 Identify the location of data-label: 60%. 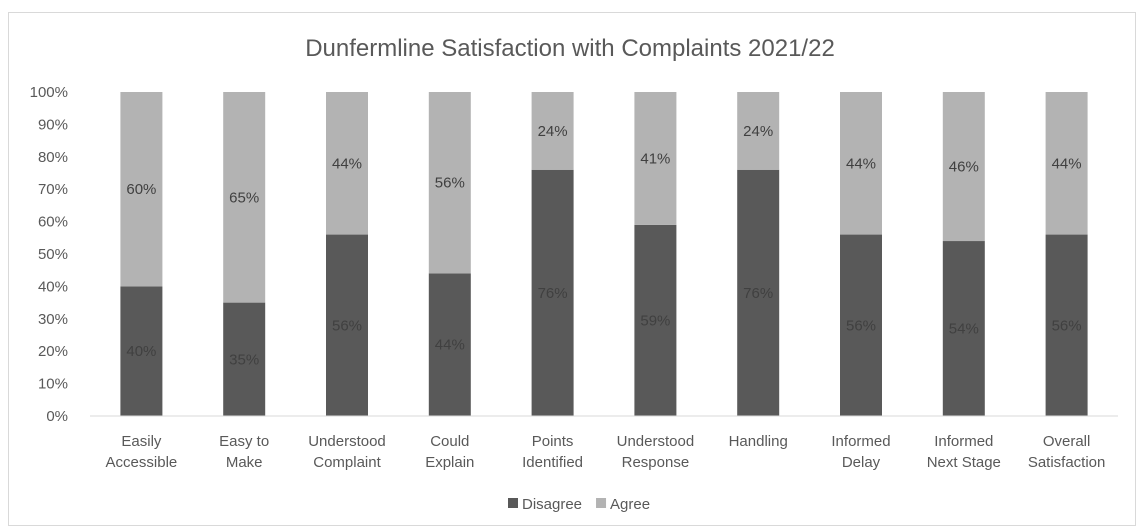
(141, 189).